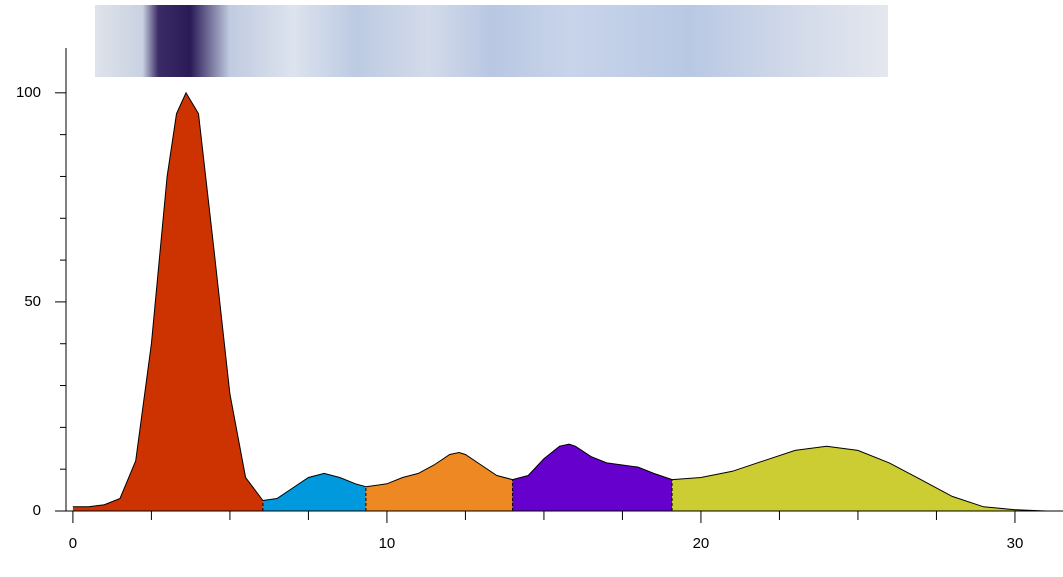 The image size is (1063, 577). I want to click on x-tick-label: 20, so click(701, 543).